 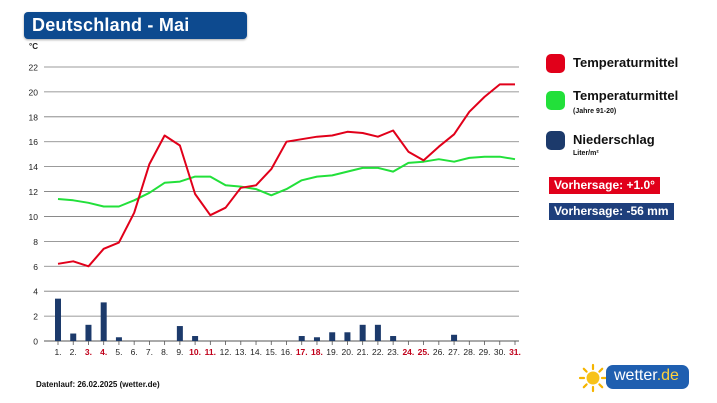 I want to click on y-unit-label: °C, so click(x=33, y=46).